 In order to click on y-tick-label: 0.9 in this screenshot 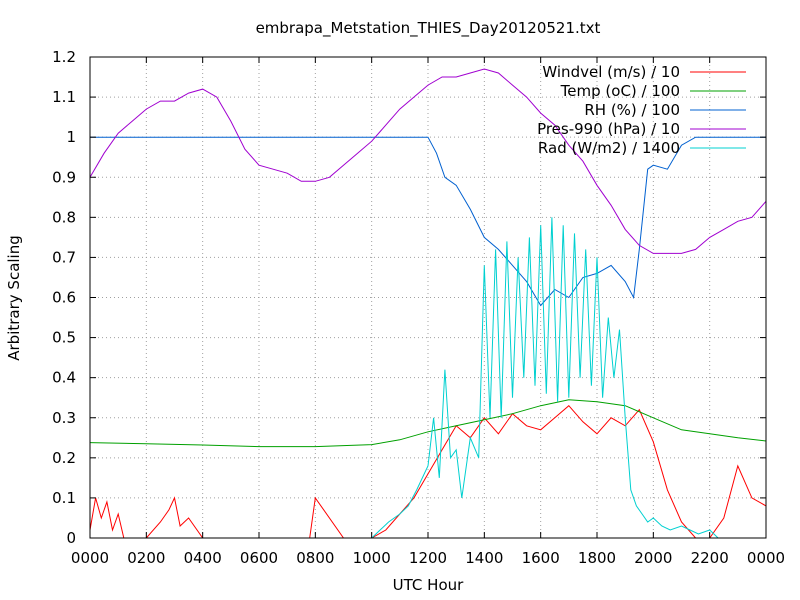, I will do `click(64, 177)`.